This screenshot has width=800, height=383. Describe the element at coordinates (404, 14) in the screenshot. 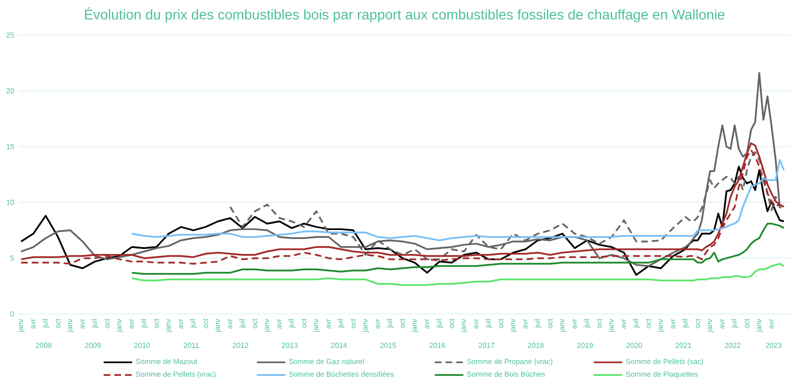

I see `chart-title: Évolution du prix des combustibles bois par rapport aux combustibles fossiles de chauffage en Wallonie` at that location.